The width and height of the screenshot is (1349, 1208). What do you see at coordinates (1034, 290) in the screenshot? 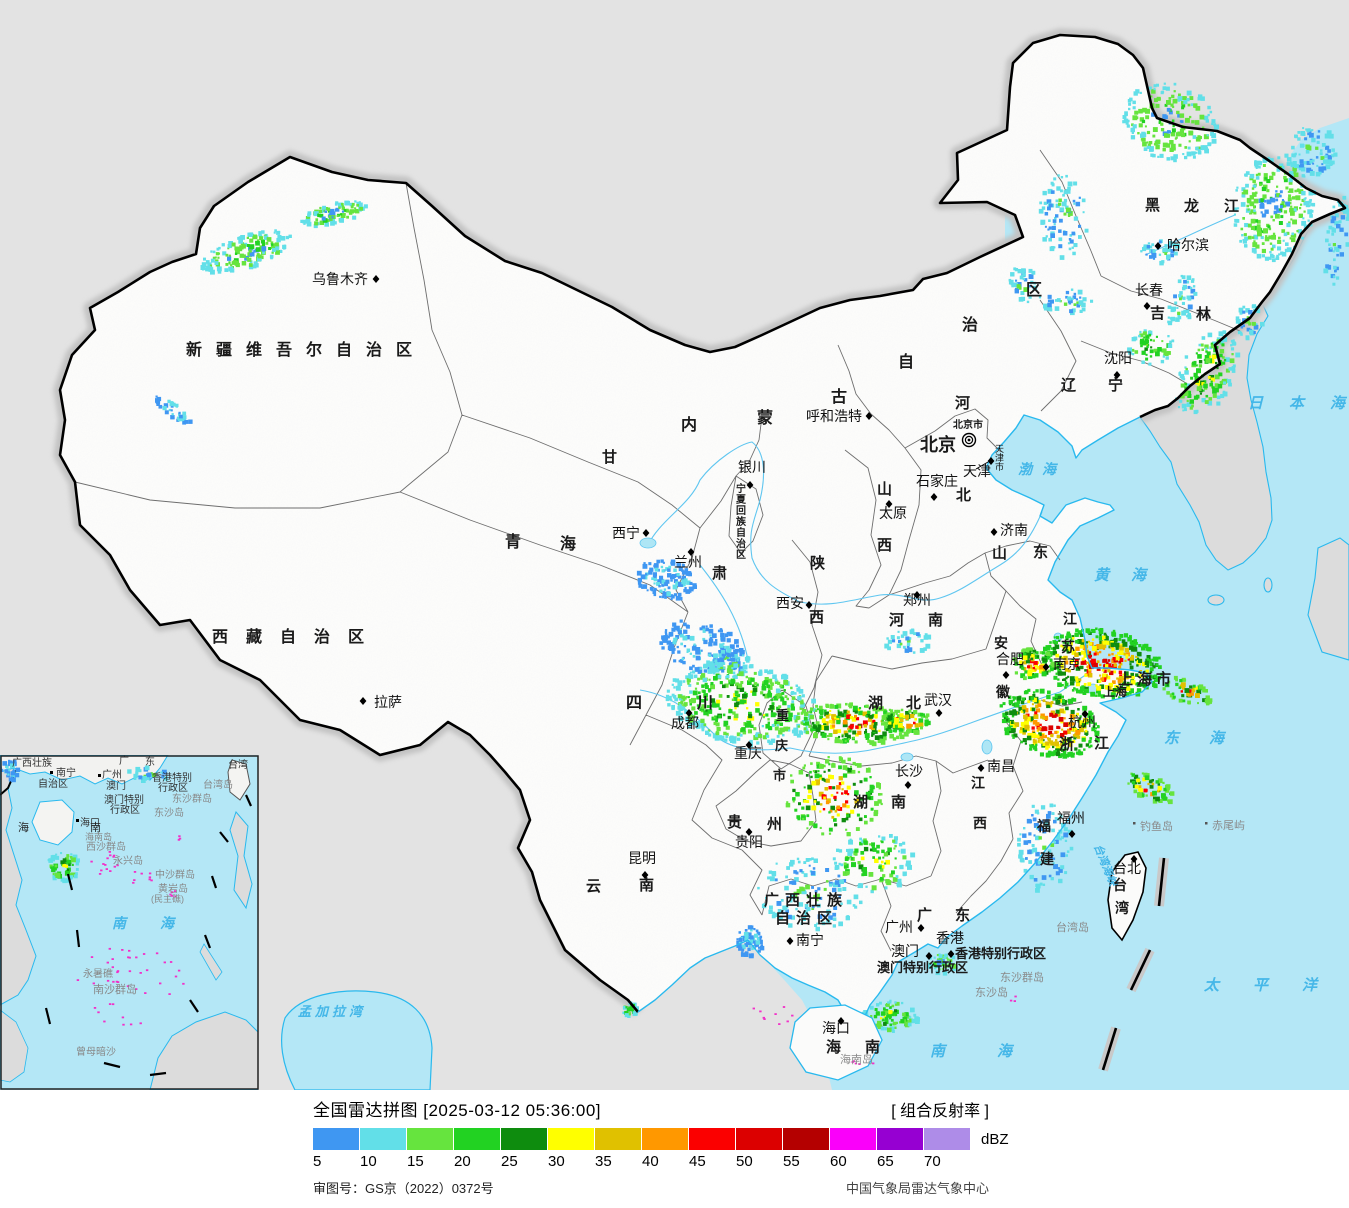
I see `province-label: 区` at bounding box center [1034, 290].